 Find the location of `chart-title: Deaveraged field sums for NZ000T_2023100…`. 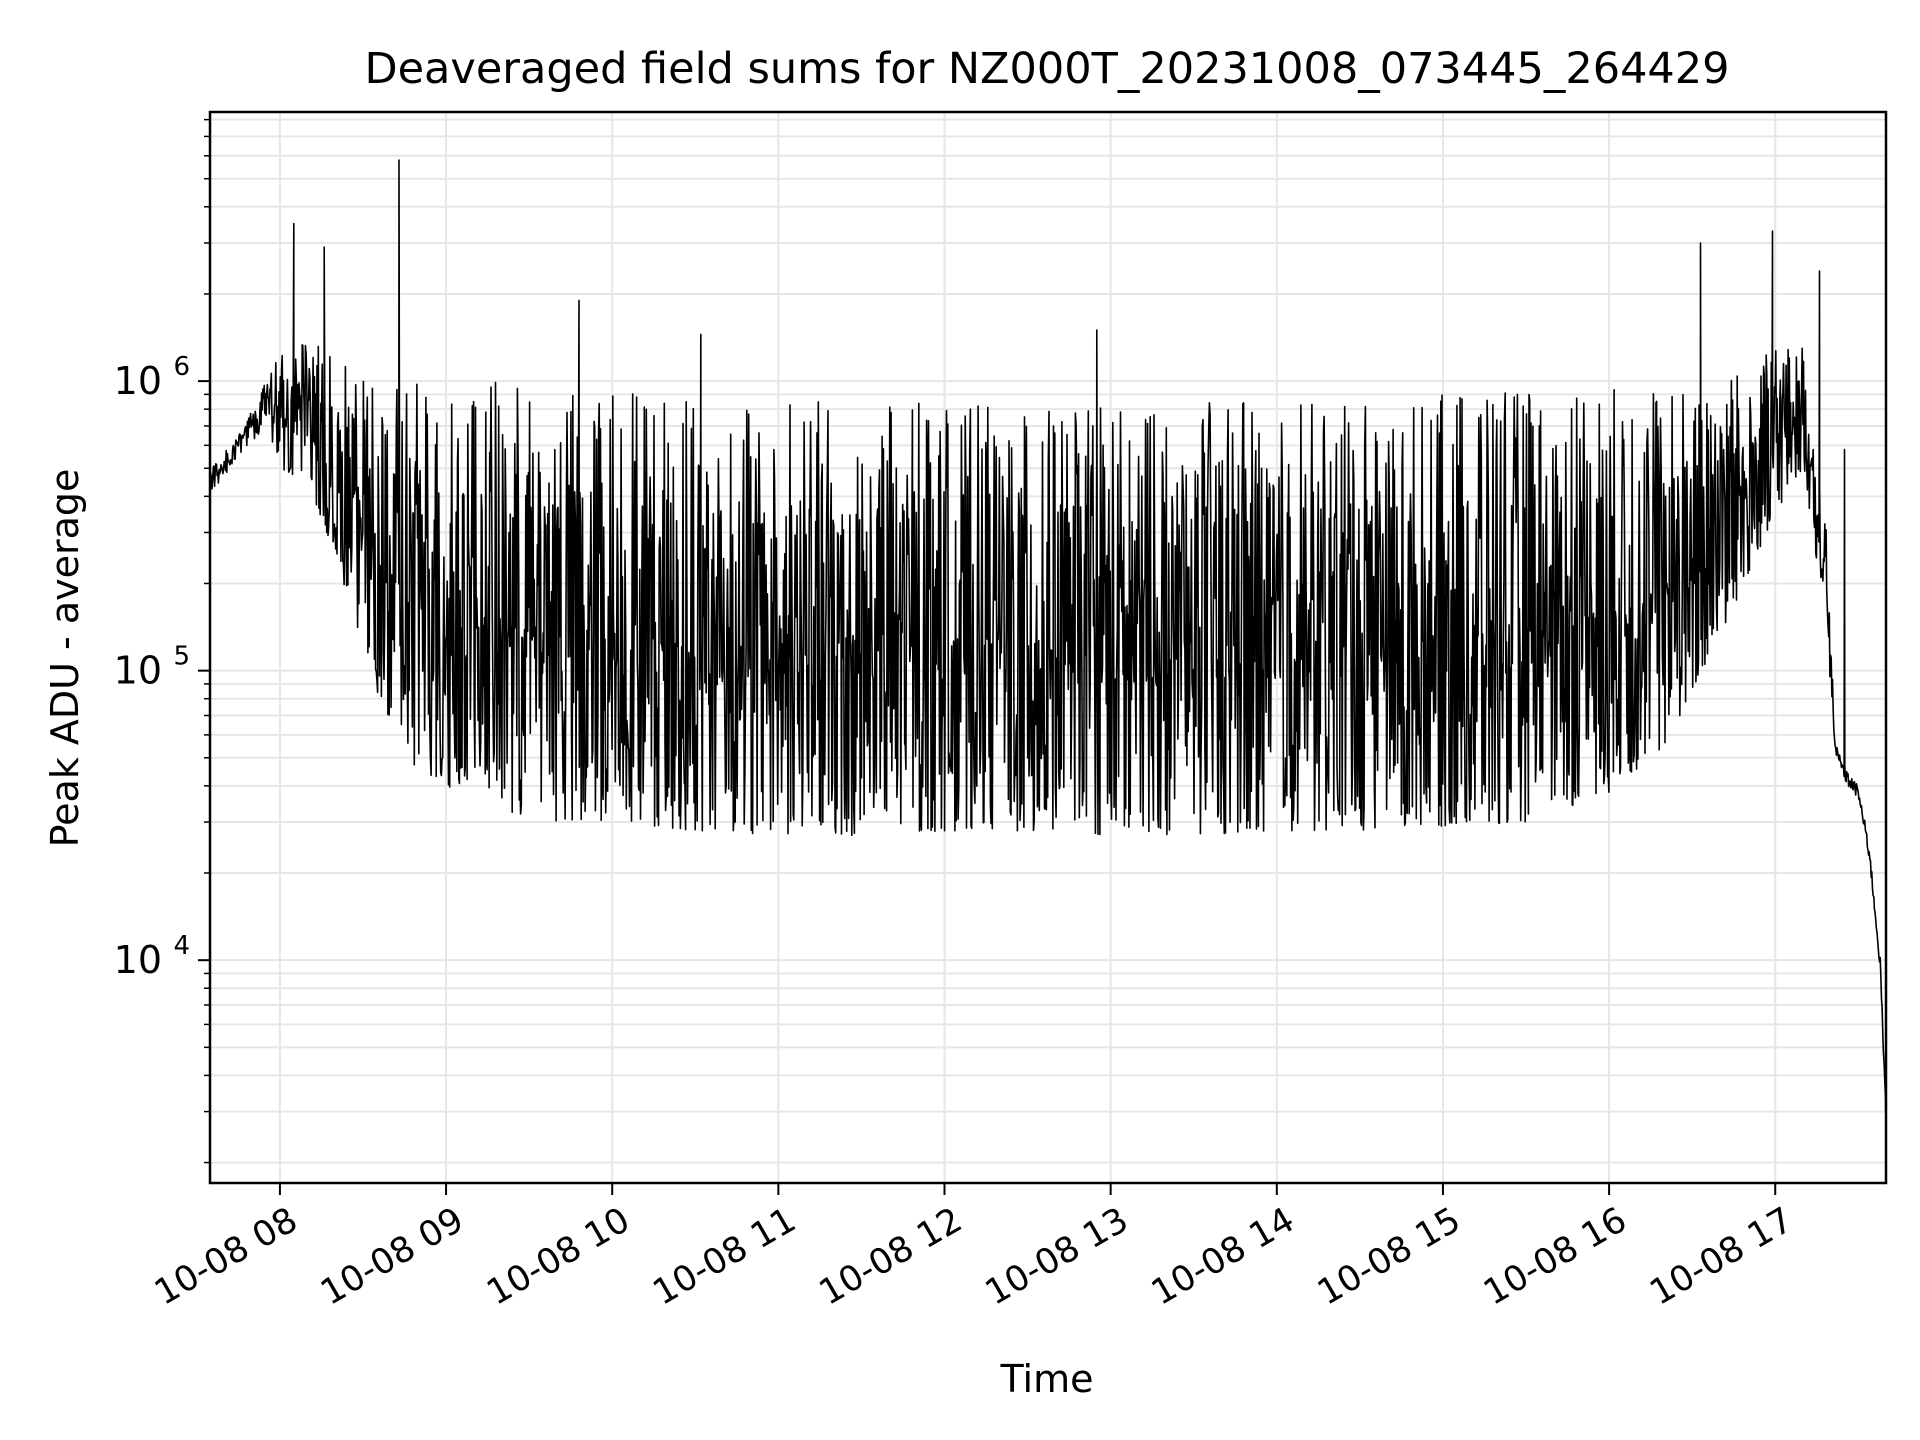

chart-title: Deaveraged field sums for NZ000T_2023100… is located at coordinates (1046, 69).